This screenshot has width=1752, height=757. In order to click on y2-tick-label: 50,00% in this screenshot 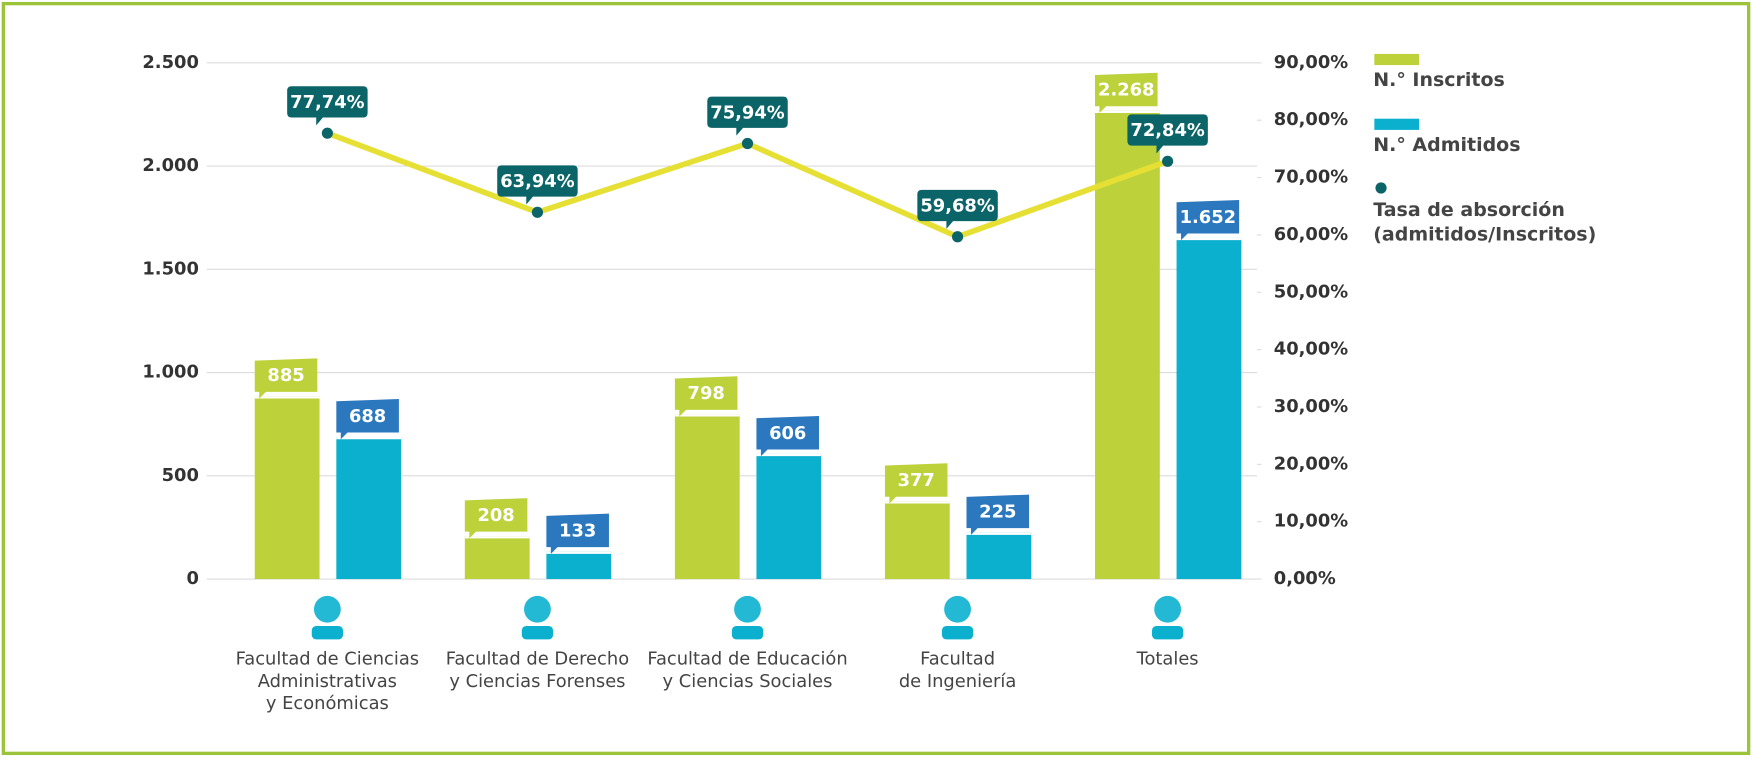, I will do `click(1311, 291)`.